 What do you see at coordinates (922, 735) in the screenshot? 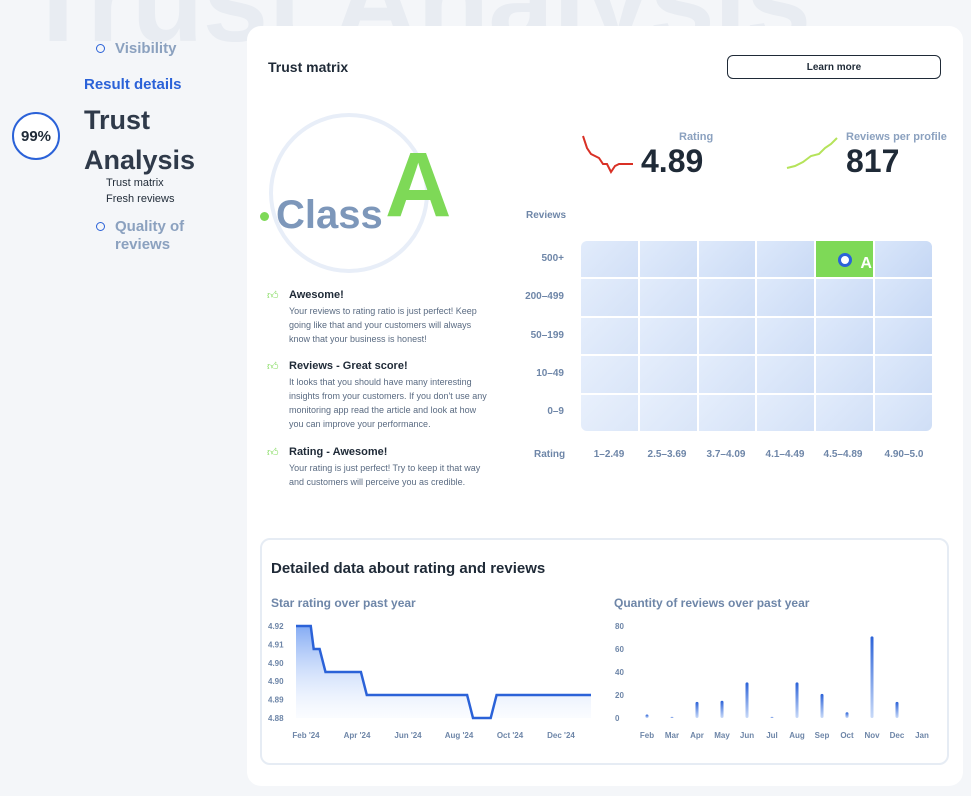
I see `x-tick-label: Jan` at bounding box center [922, 735].